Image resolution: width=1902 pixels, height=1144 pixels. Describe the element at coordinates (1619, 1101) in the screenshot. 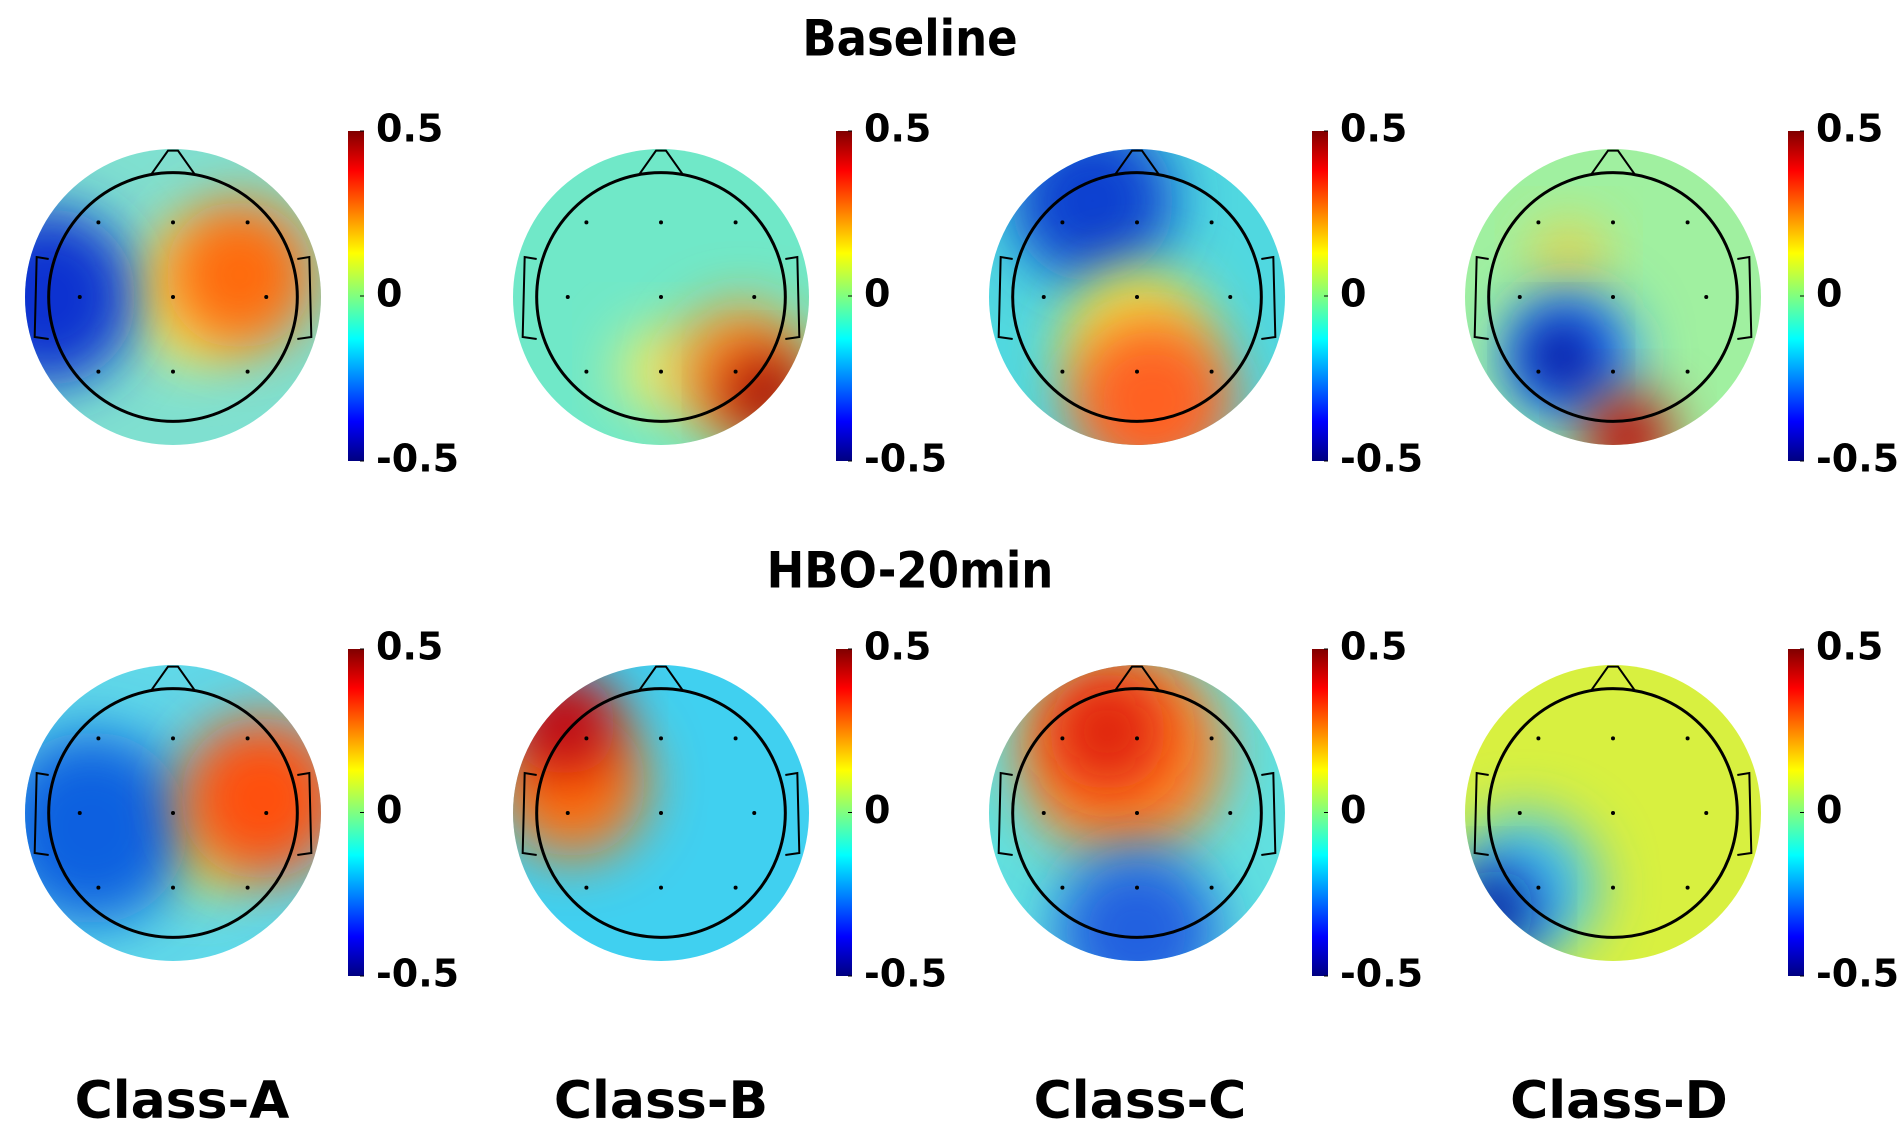

I see `class-label: Class-D` at that location.